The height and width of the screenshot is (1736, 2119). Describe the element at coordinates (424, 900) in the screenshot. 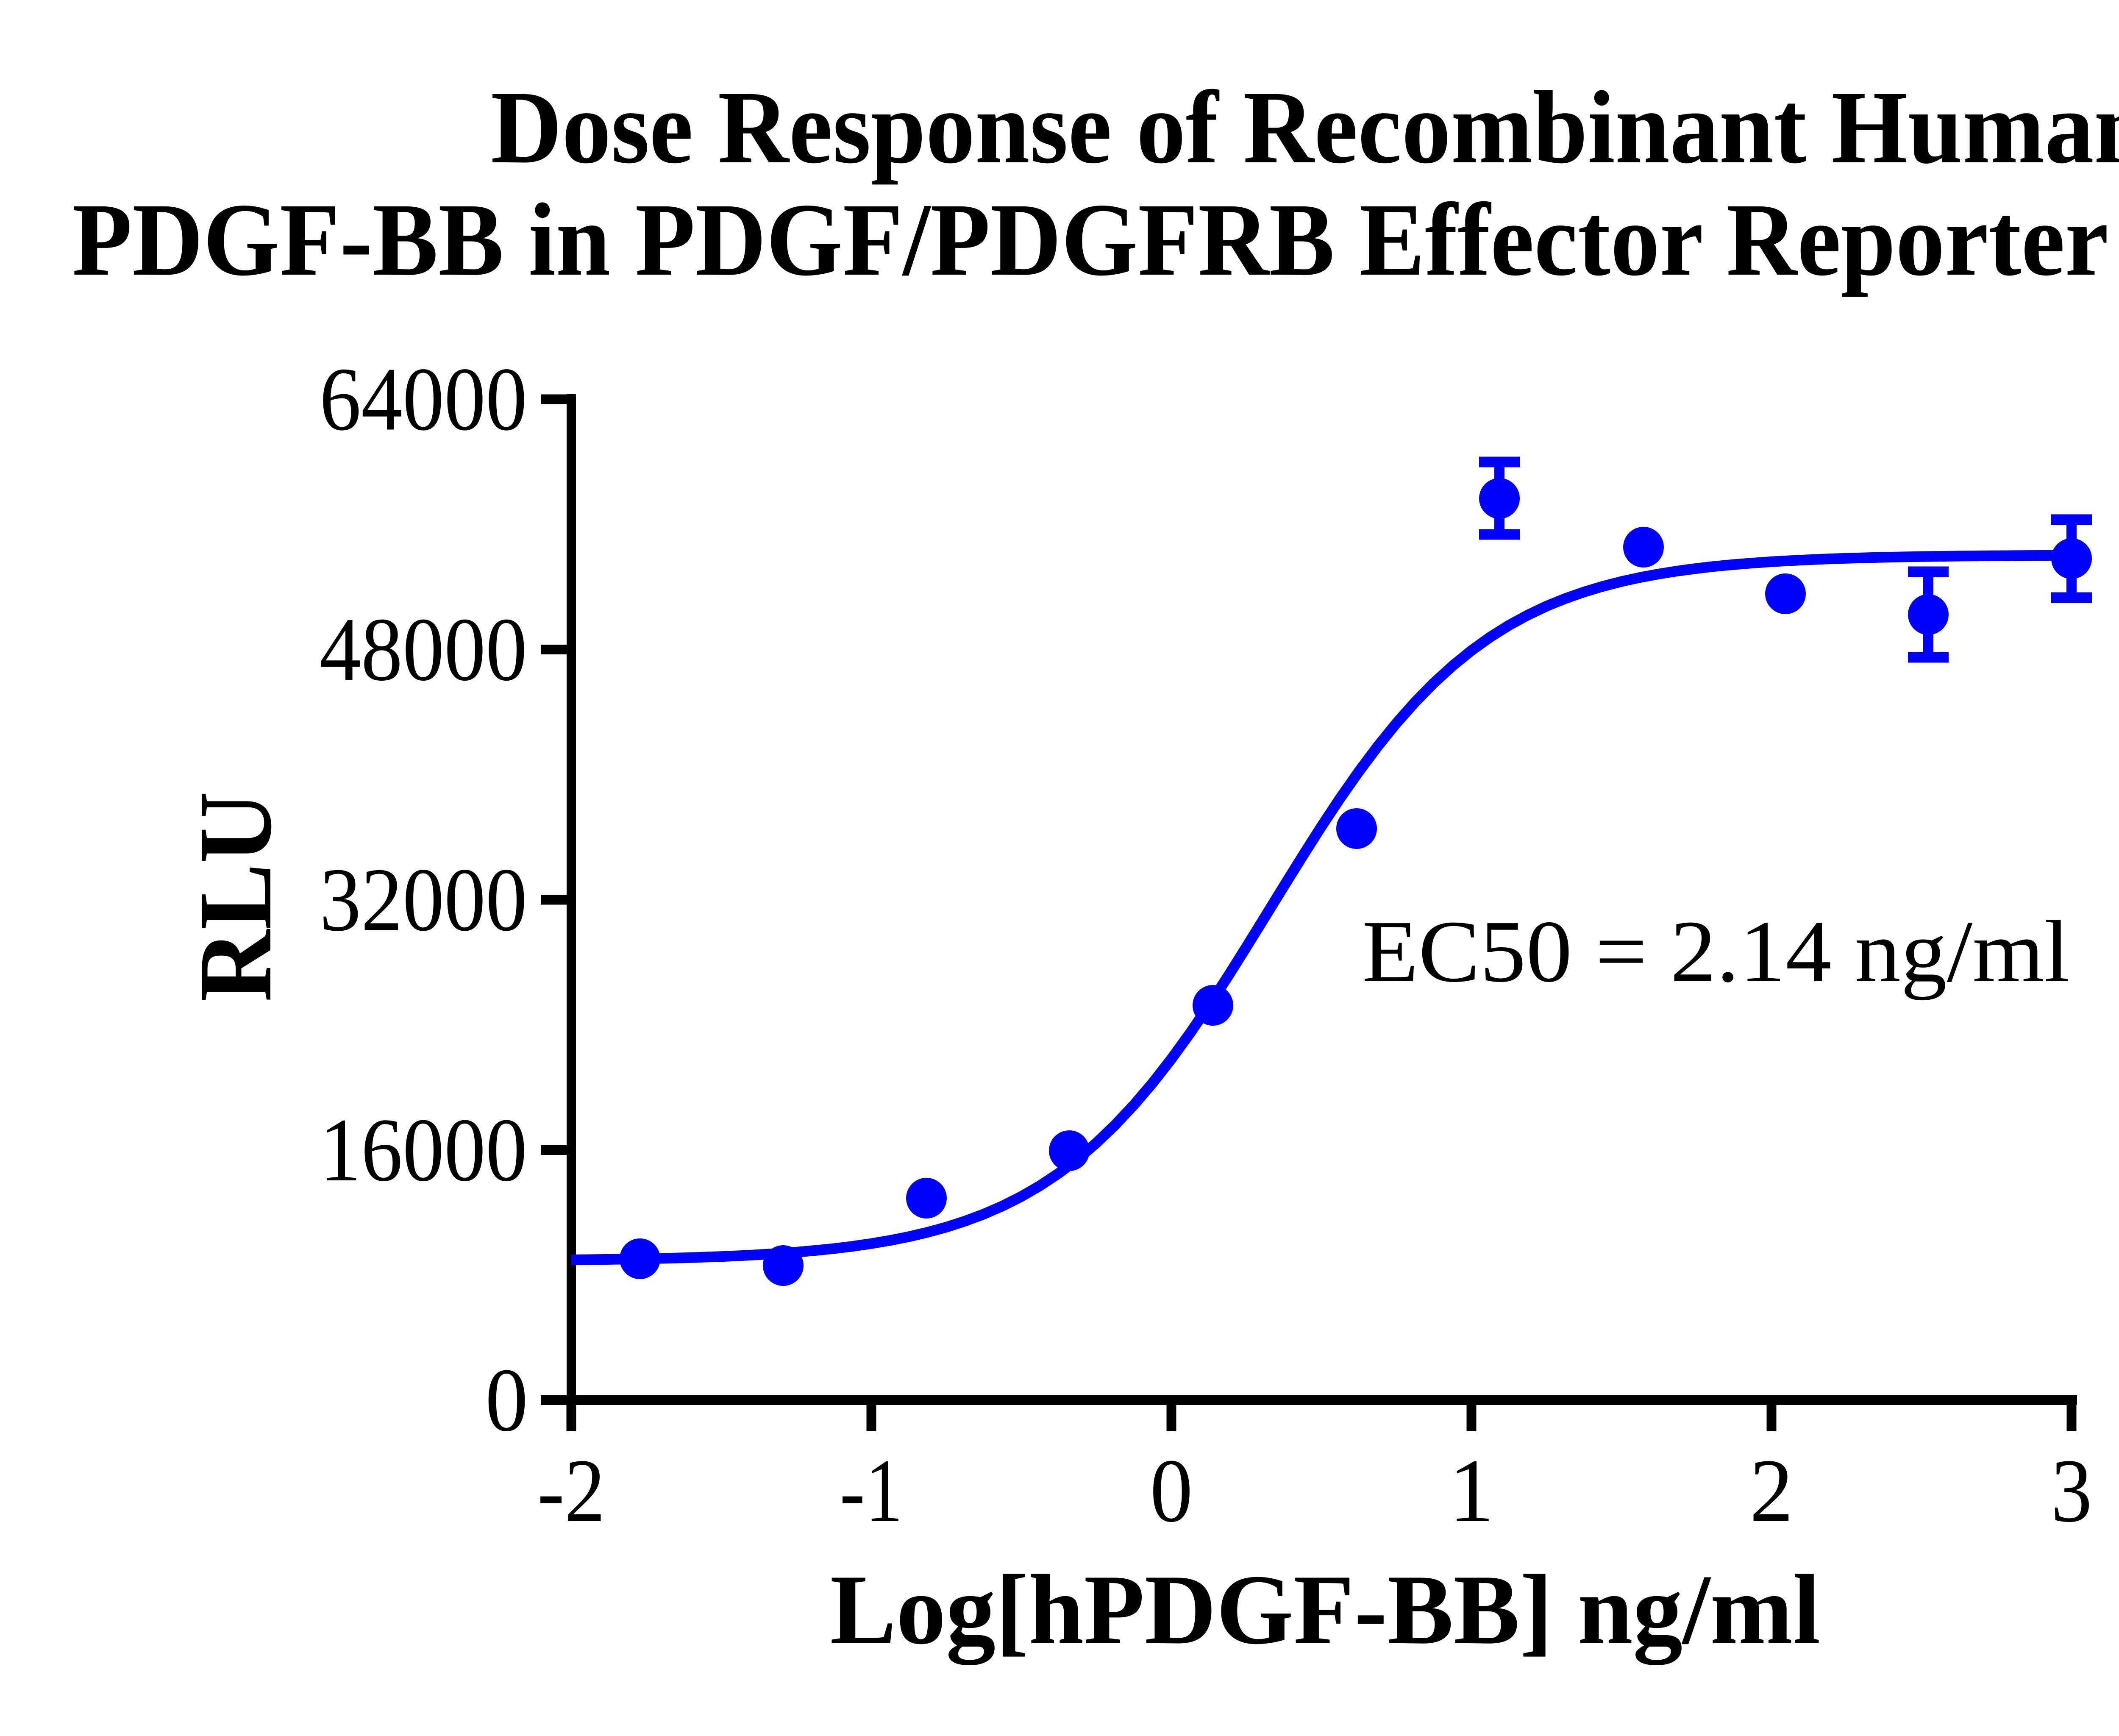

I see `svg-text: 32000` at that location.